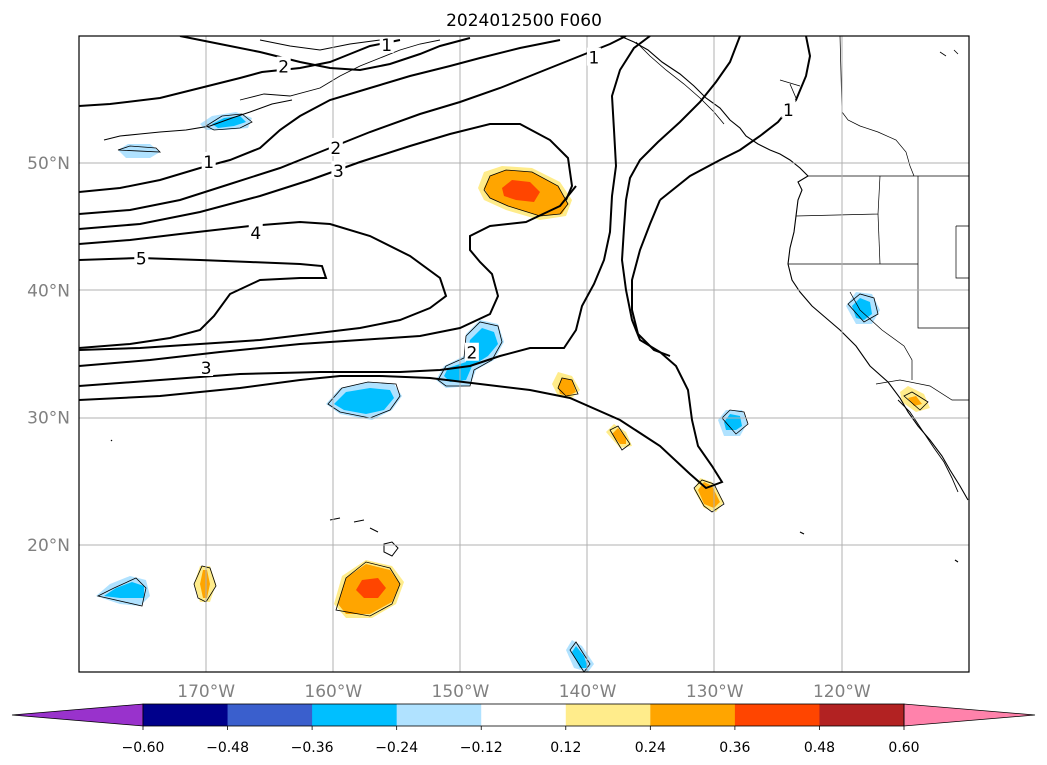 The image size is (1047, 765). I want to click on colorbar-tick-label: −0.36, so click(312, 748).